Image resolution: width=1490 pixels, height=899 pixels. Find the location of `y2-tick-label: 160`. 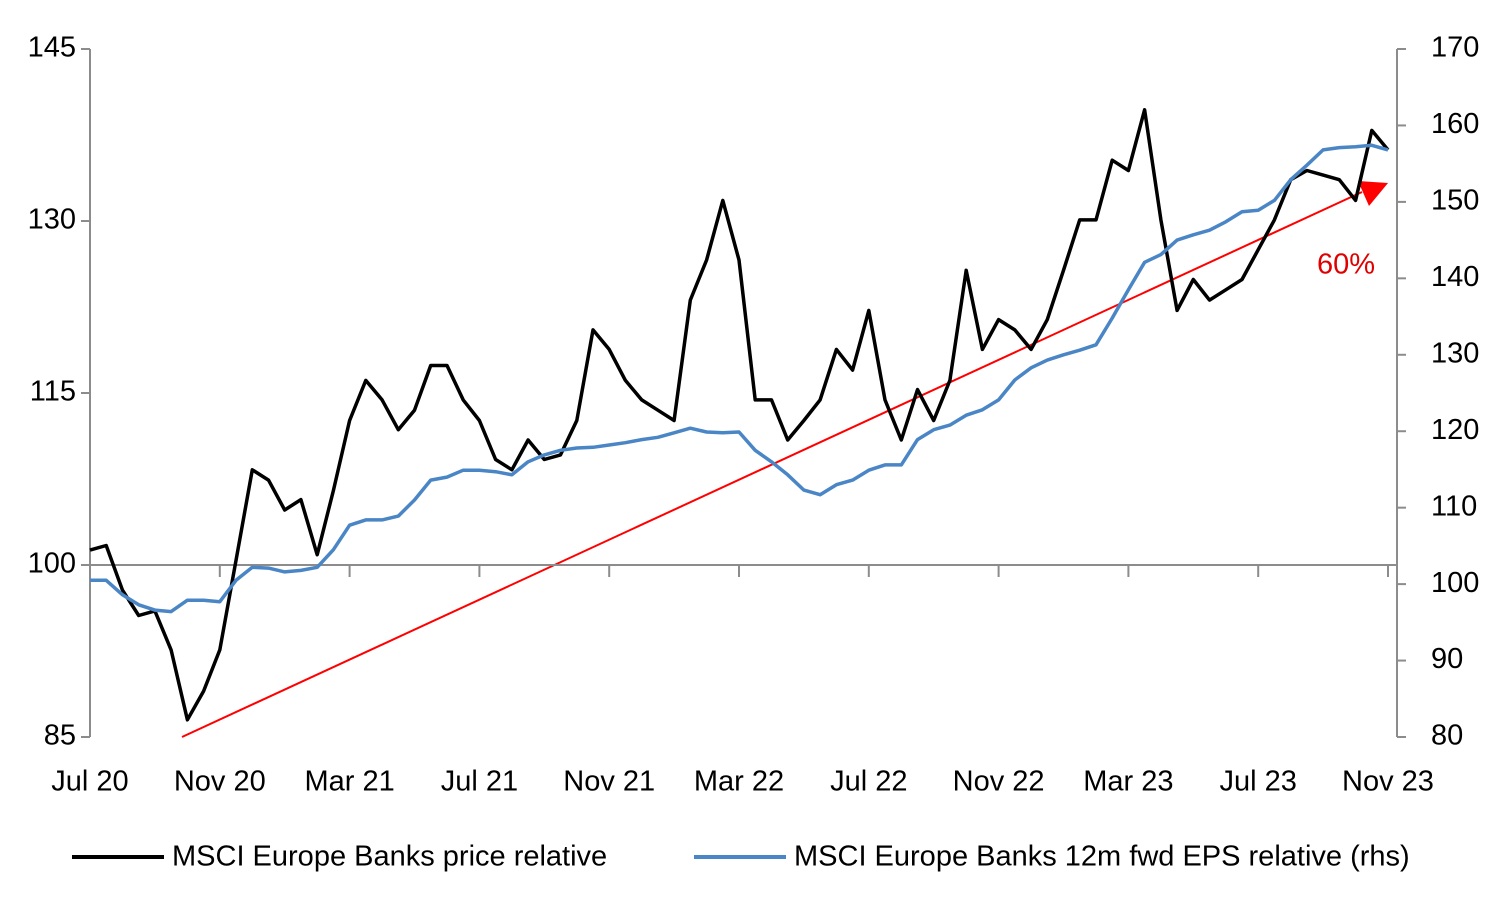

y2-tick-label: 160 is located at coordinates (1455, 124).